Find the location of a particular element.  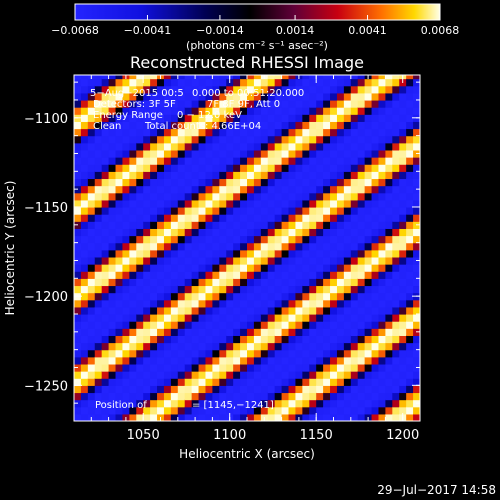

x-tick-label: 1050 is located at coordinates (143, 435).